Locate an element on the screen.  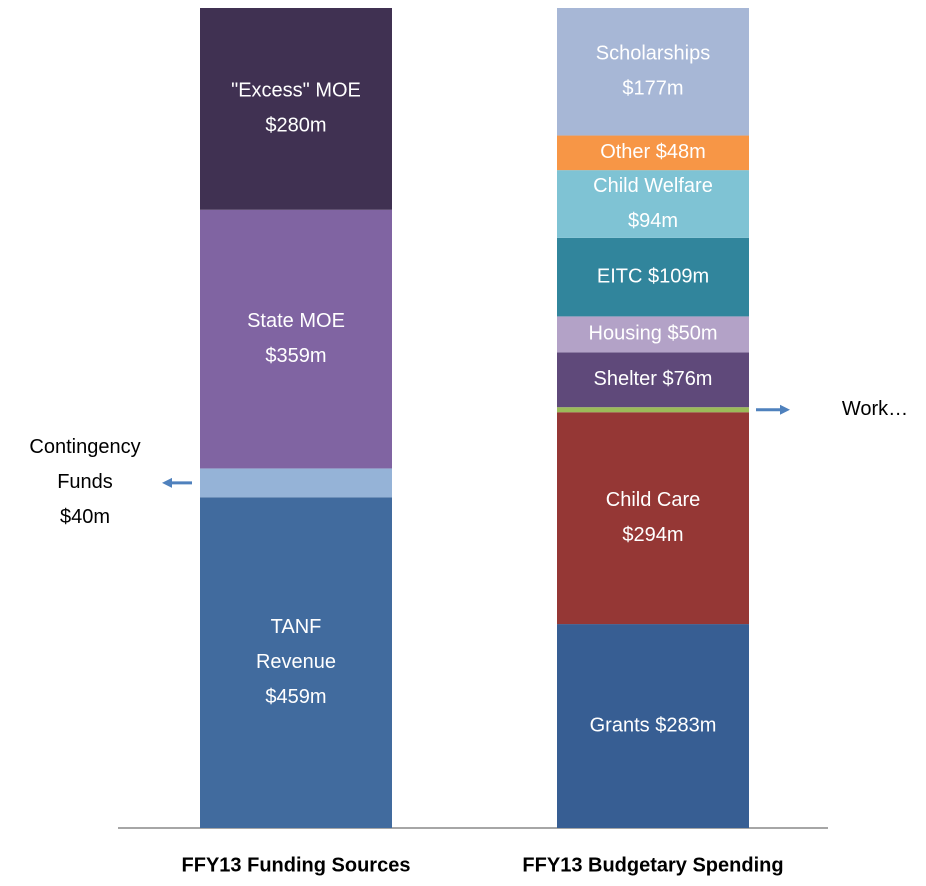
segment-label: Revenue is located at coordinates (296, 662).